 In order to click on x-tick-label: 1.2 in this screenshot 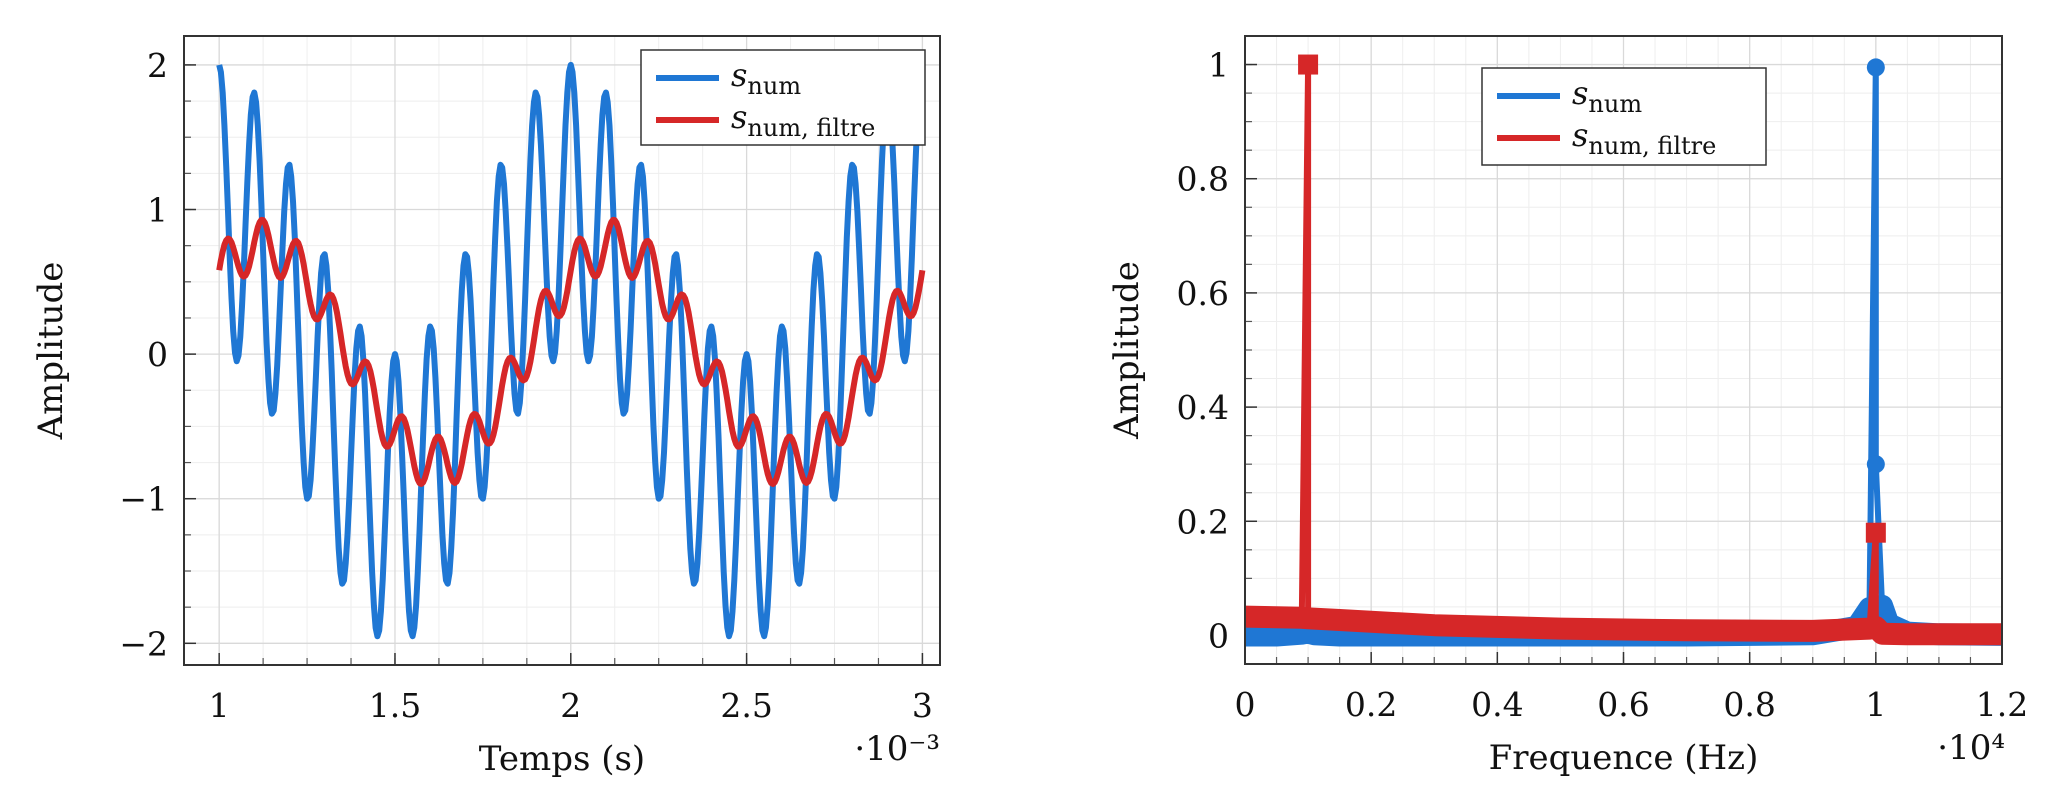, I will do `click(2002, 704)`.